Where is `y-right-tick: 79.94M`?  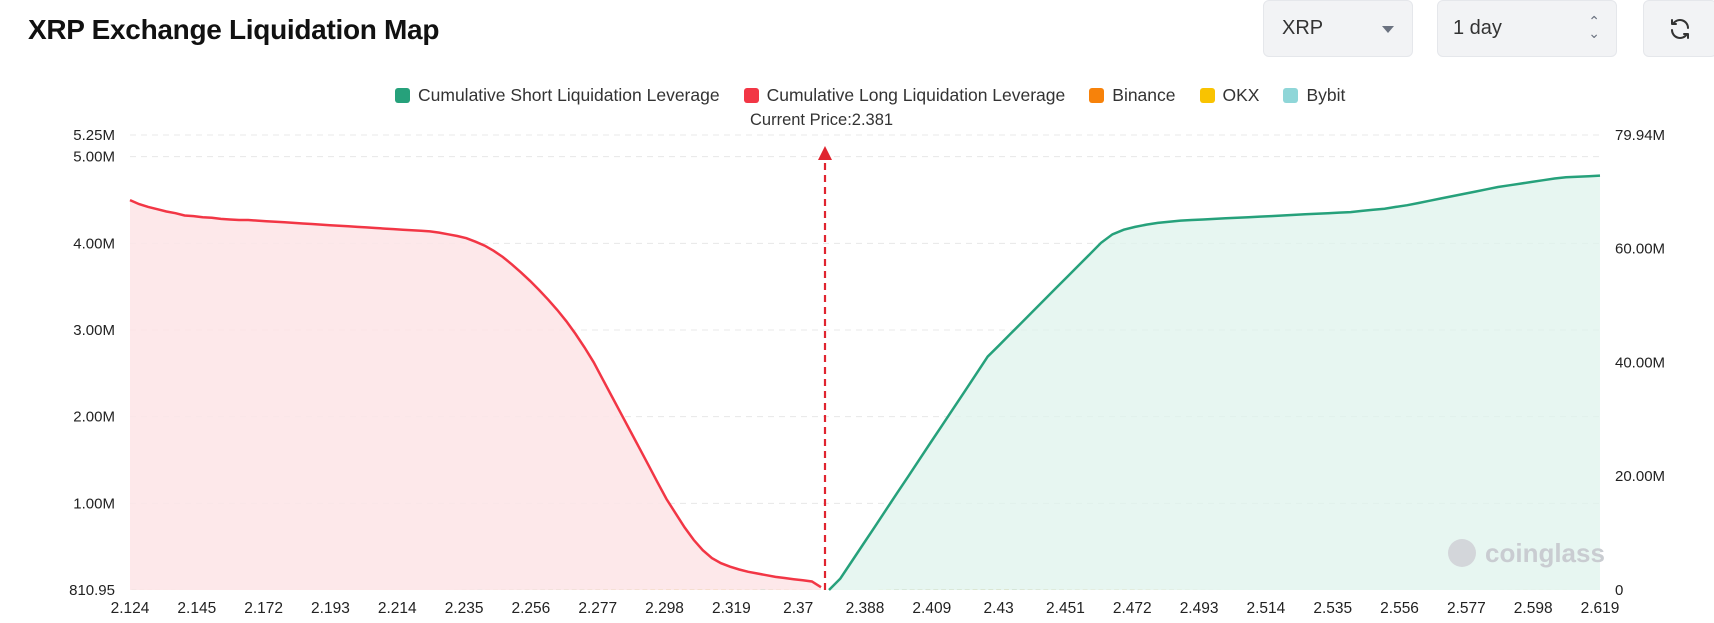 y-right-tick: 79.94M is located at coordinates (1640, 135).